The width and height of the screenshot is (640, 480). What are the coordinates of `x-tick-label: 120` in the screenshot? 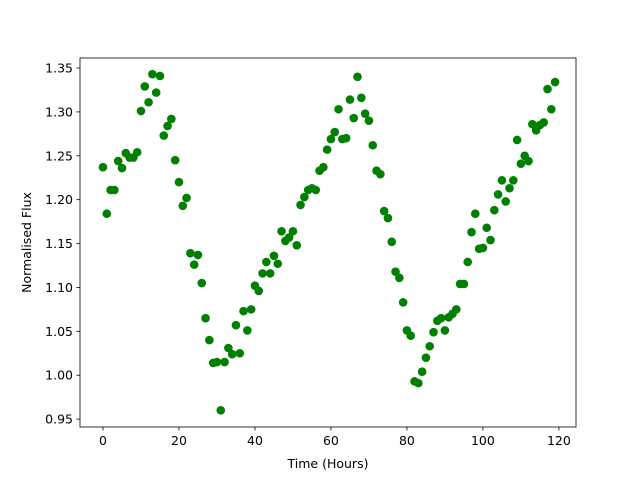 It's located at (559, 440).